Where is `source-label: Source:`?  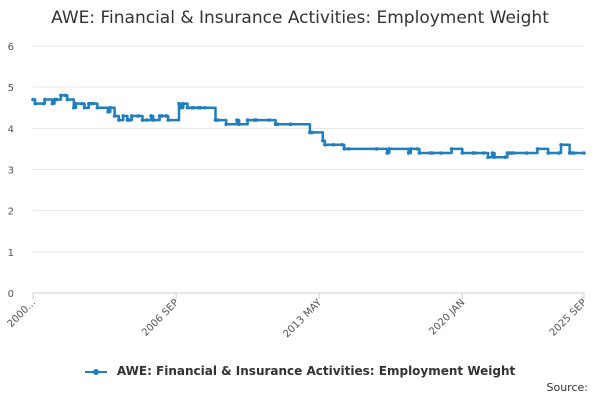 source-label: Source: is located at coordinates (567, 387).